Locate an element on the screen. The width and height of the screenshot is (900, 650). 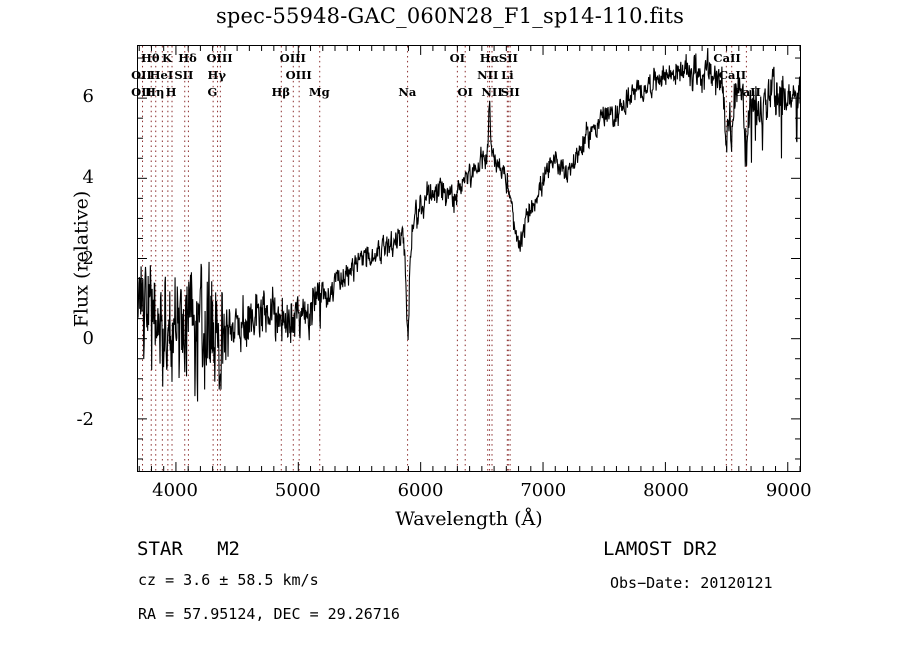
line-marker-label: Hβ is located at coordinates (280, 92).